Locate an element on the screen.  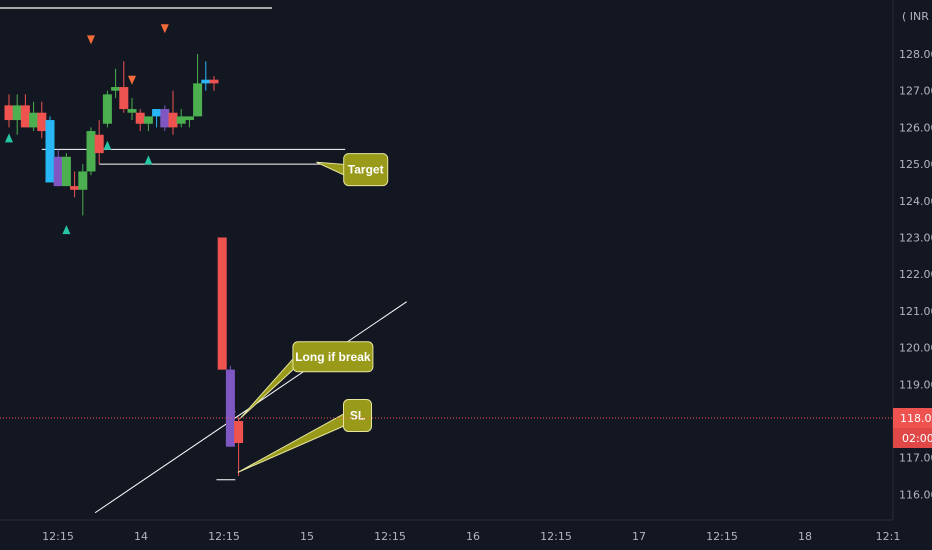
callout-label: Long if break is located at coordinates (333, 357).